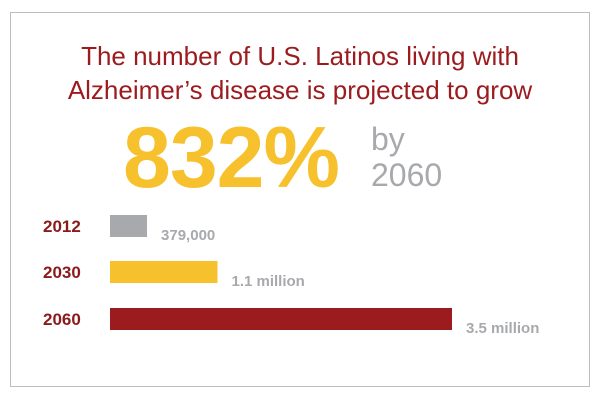  I want to click on year-label-2060: 2060, so click(62, 319).